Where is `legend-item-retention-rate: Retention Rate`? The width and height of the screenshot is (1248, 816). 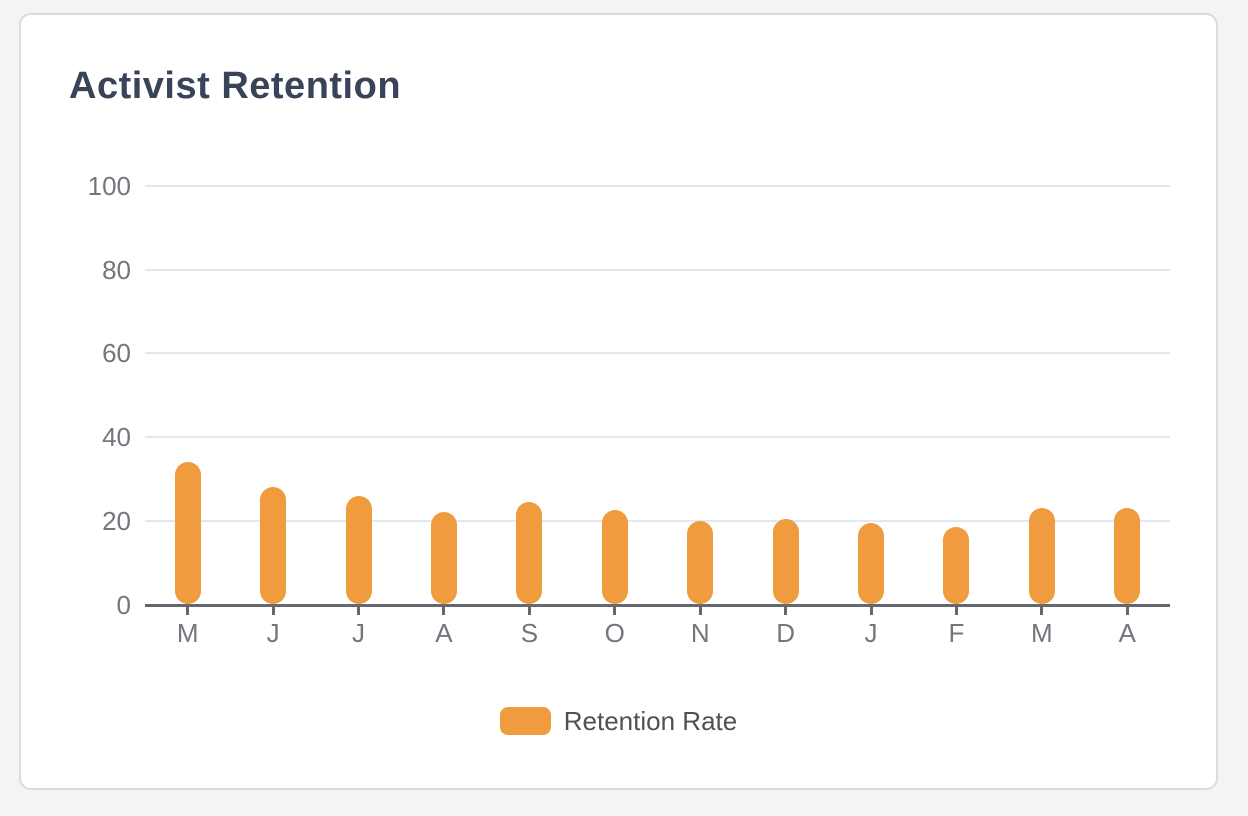
legend-item-retention-rate: Retention Rate is located at coordinates (618, 721).